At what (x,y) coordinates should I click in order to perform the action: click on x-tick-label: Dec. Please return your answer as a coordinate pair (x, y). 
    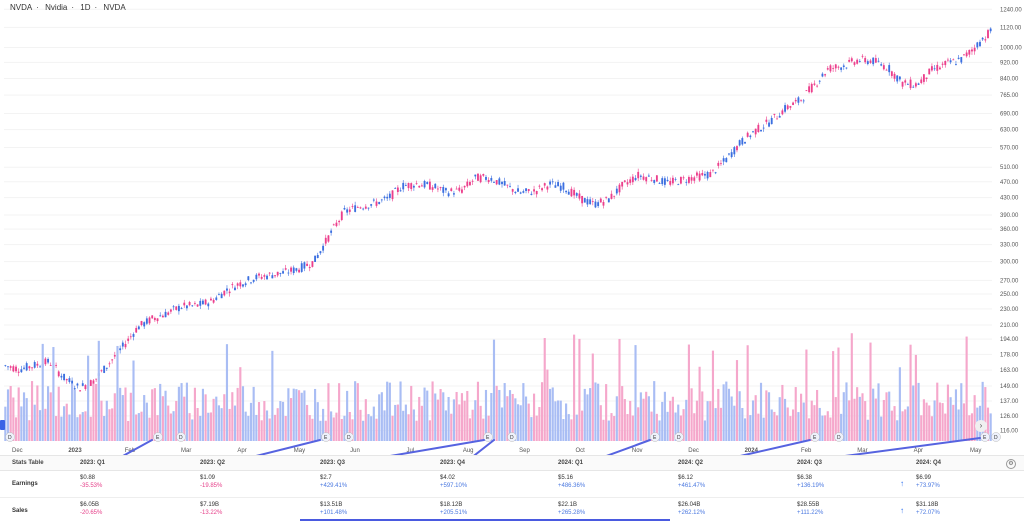
    Looking at the image, I should click on (17, 451).